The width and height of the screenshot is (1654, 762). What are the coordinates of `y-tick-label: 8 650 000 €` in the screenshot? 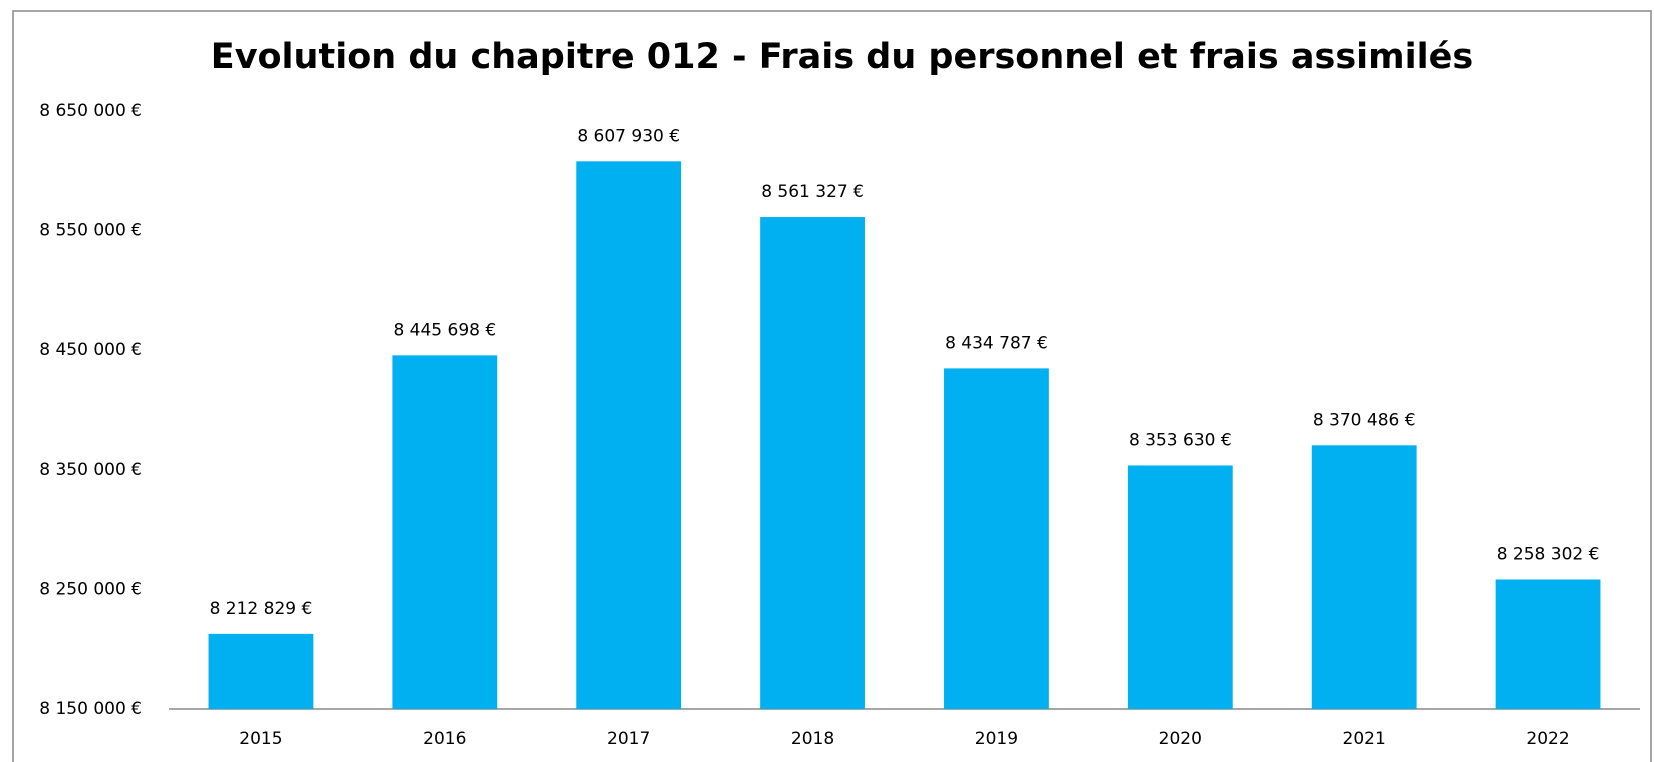 It's located at (90, 111).